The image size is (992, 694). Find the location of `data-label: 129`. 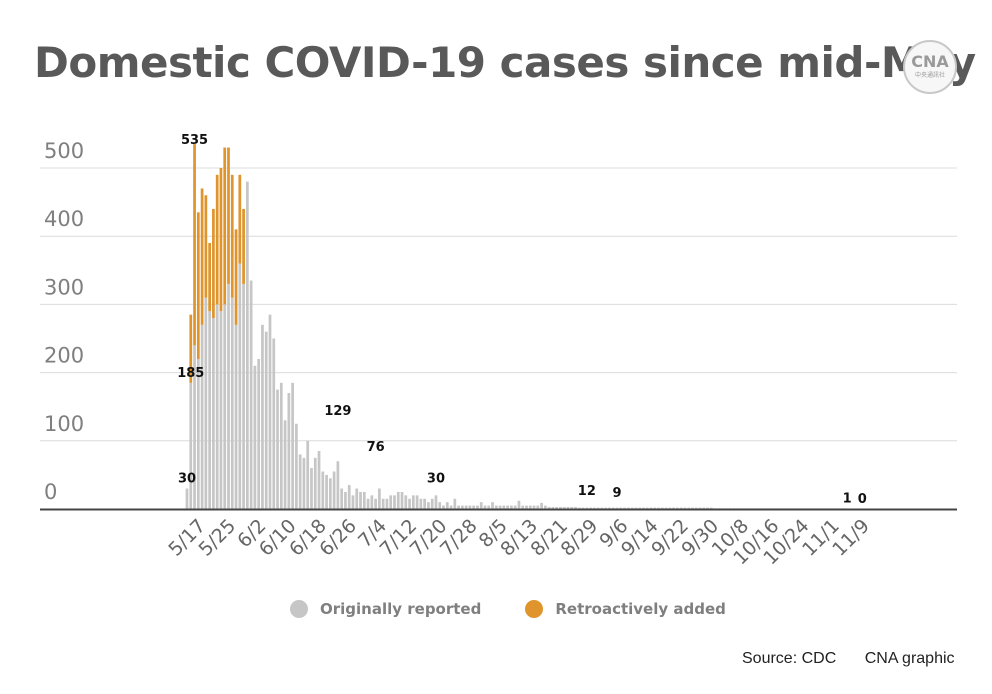

data-label: 129 is located at coordinates (337, 411).